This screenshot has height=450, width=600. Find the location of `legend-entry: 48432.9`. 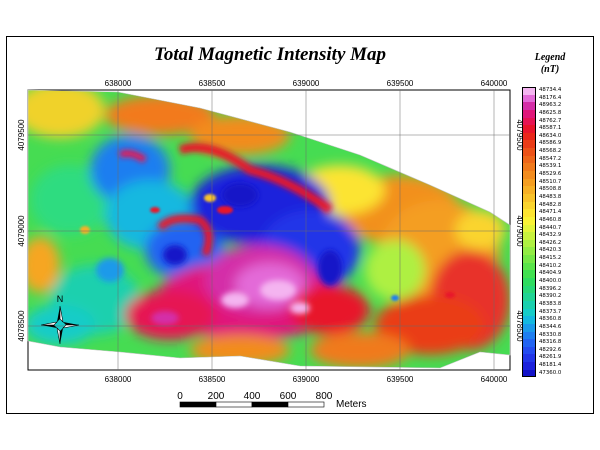

legend-entry: 48432.9 is located at coordinates (551, 236).